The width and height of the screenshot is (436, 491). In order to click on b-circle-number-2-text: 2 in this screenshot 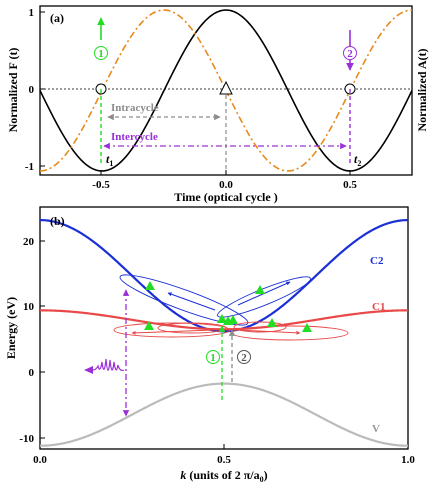, I will do `click(244, 358)`.